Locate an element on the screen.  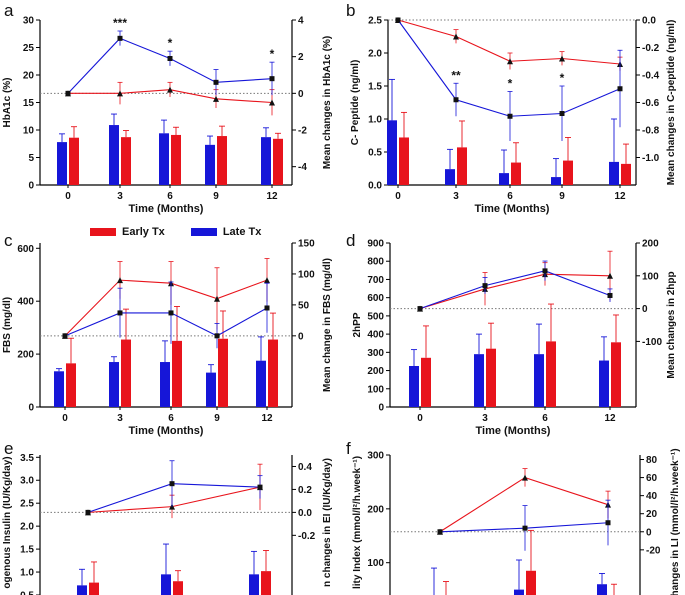
legend: Early Tx Late Tx is located at coordinates (175, 232).